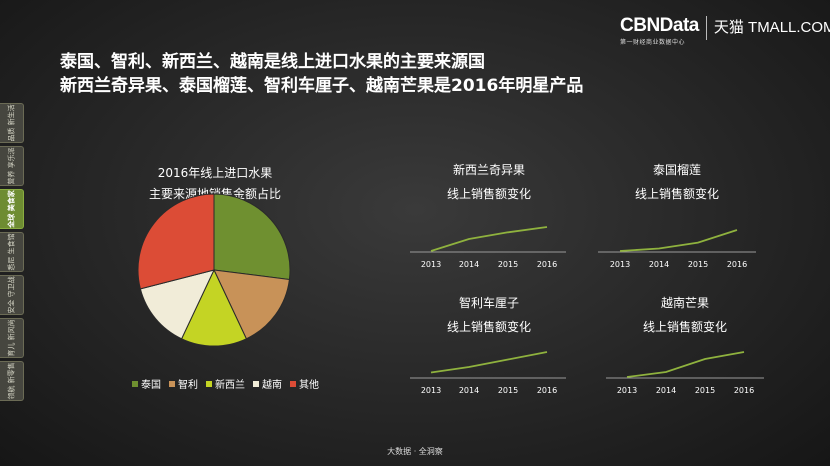 Image resolution: width=830 pixels, height=466 pixels. I want to click on chart-4-title: 越南芒果 线上销售额变化, so click(685, 315).